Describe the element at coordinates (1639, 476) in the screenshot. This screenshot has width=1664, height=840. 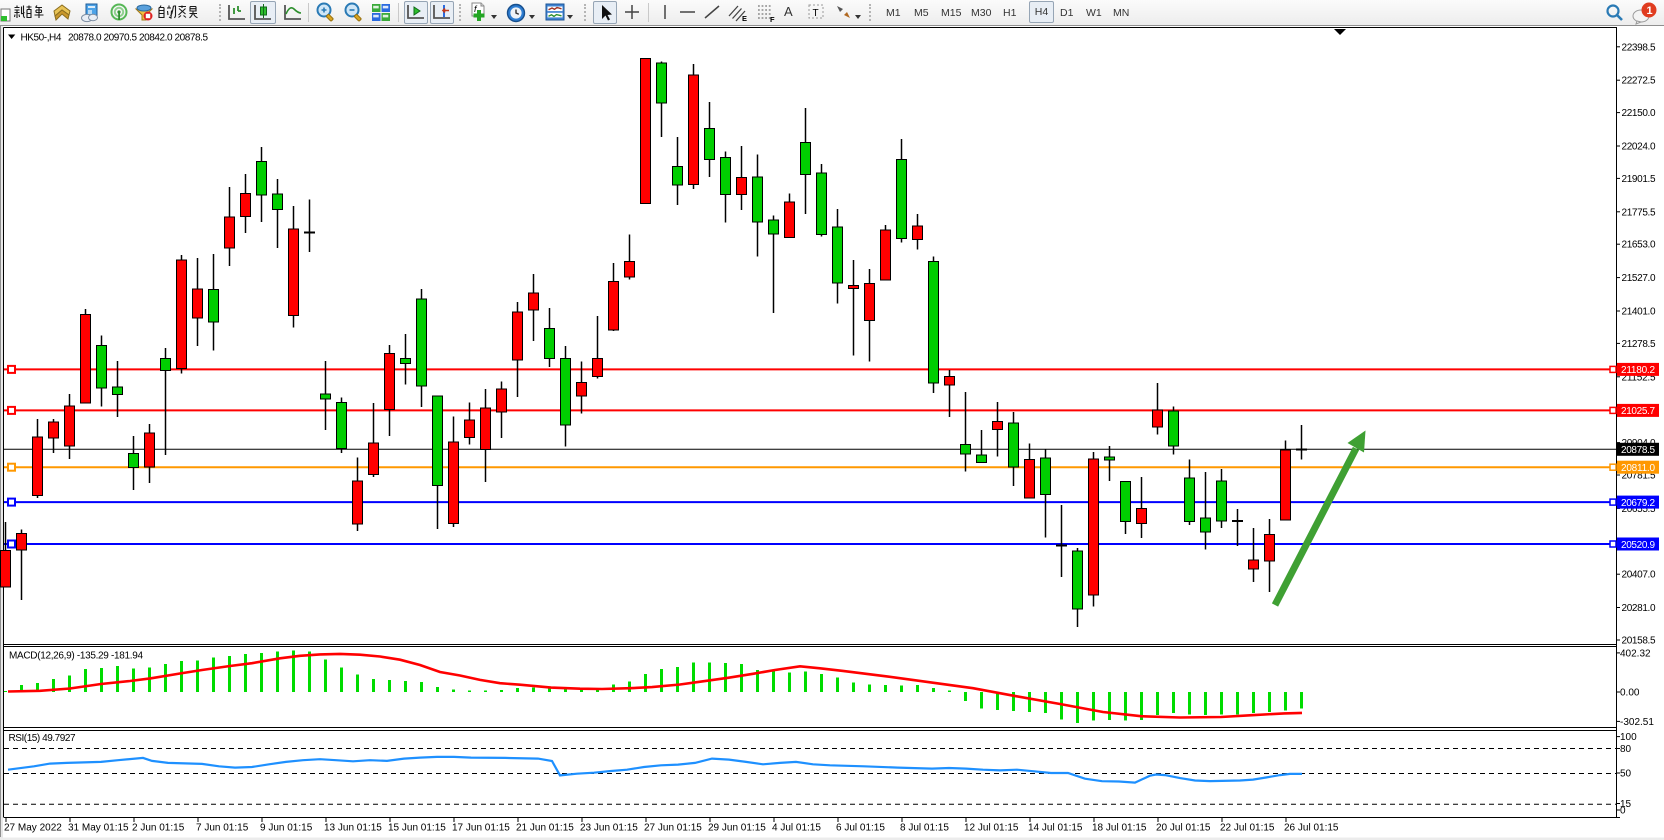
I see `svg-text: 20781.5` at that location.